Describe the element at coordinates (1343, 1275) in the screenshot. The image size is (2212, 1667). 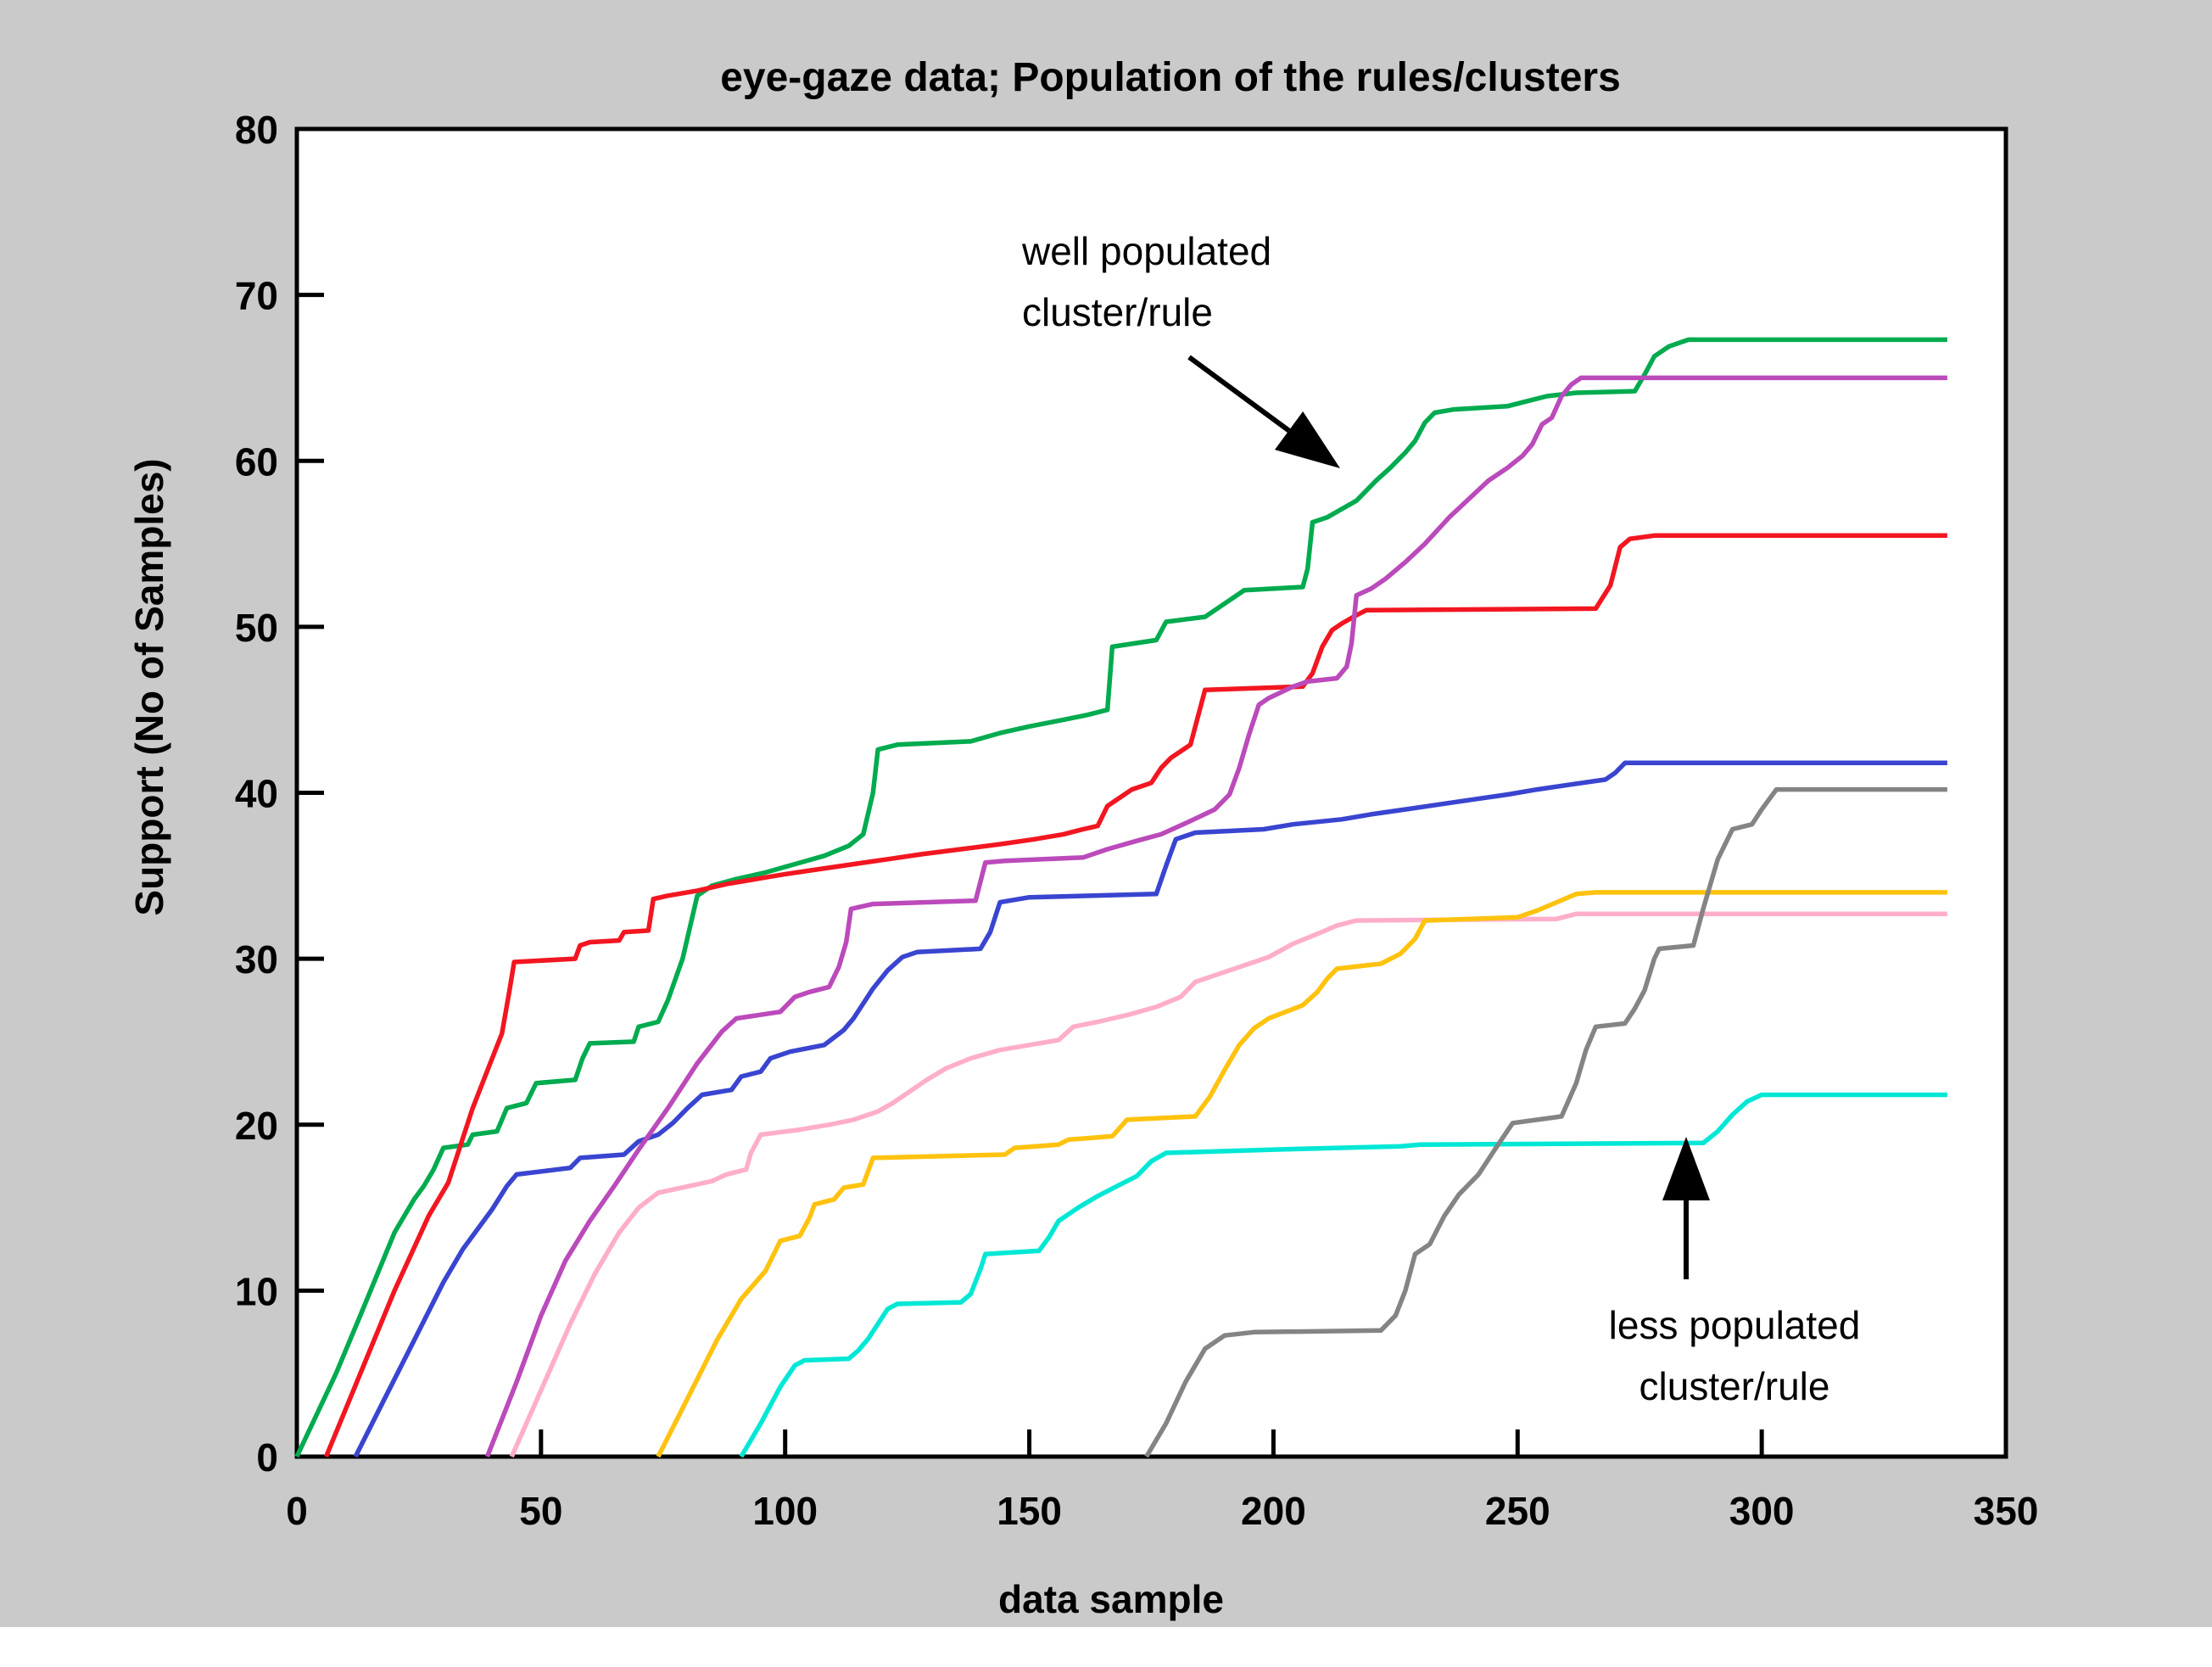
I see `series-line-cluster-cyan` at that location.